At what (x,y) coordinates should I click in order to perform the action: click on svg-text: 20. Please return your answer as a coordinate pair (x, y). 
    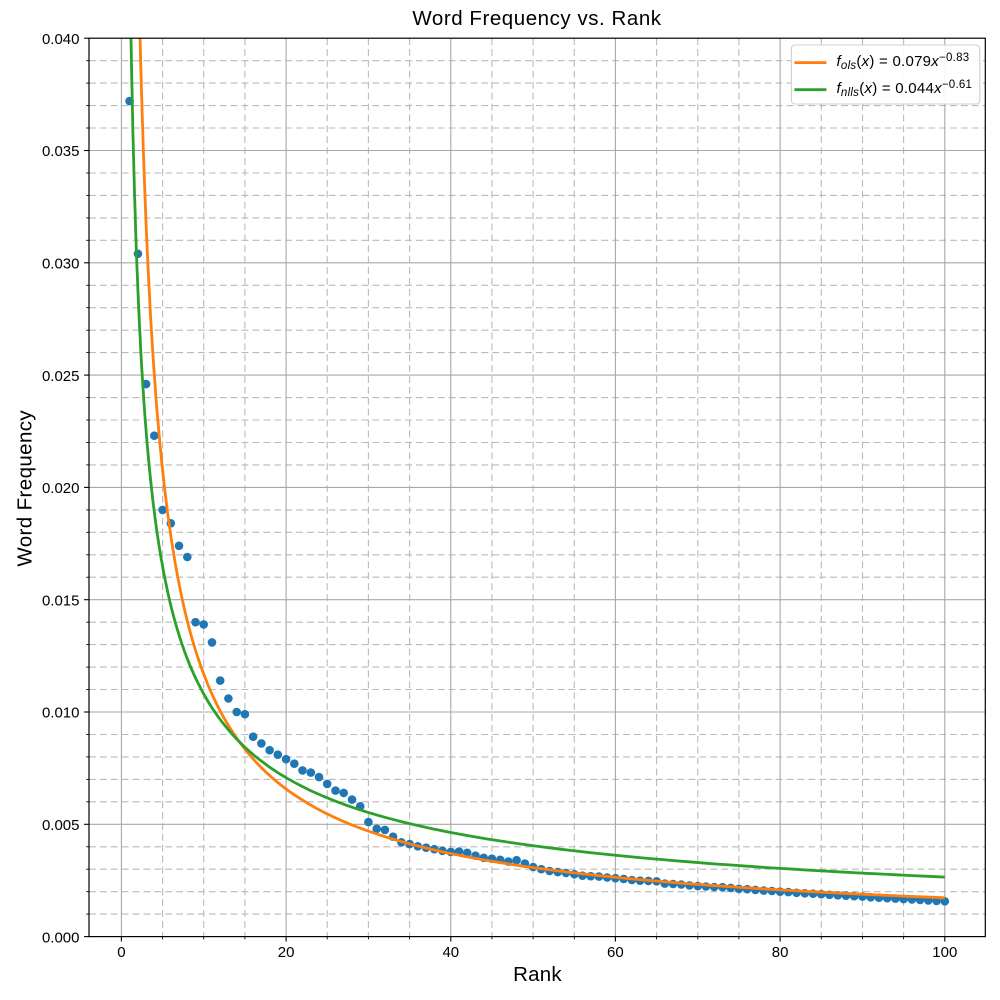
    Looking at the image, I should click on (286, 952).